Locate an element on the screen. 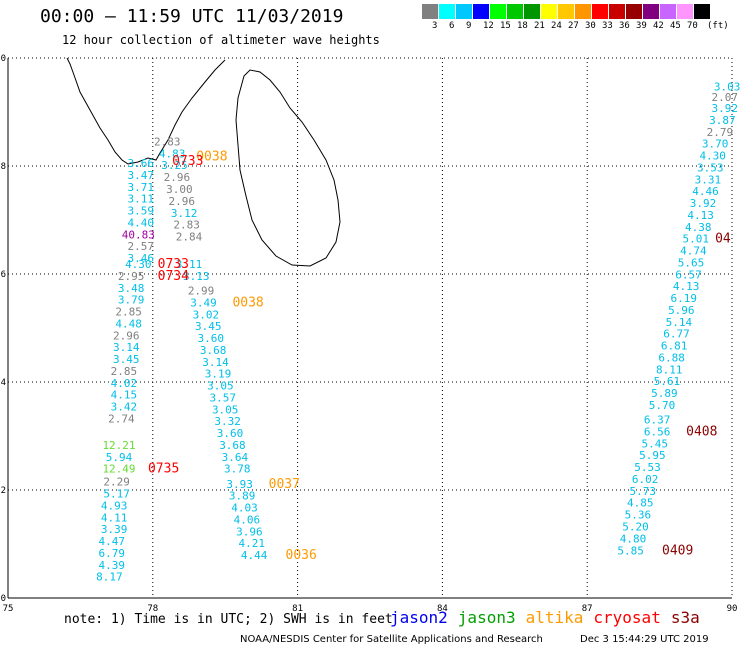 This screenshot has height=650, width=740. wave-height-label: 5.96 is located at coordinates (681, 310).